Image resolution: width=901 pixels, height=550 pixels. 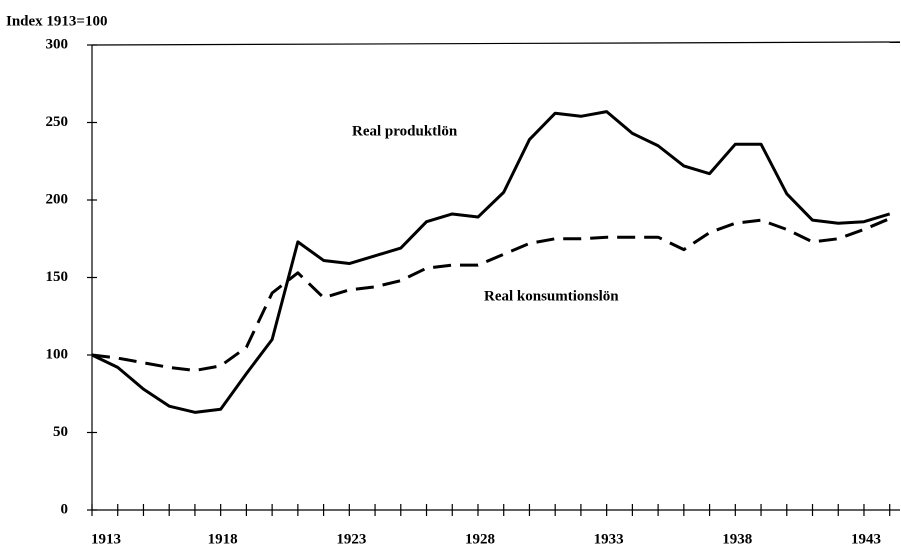 What do you see at coordinates (551, 296) in the screenshot?
I see `series-label: Real konsumtionslön` at bounding box center [551, 296].